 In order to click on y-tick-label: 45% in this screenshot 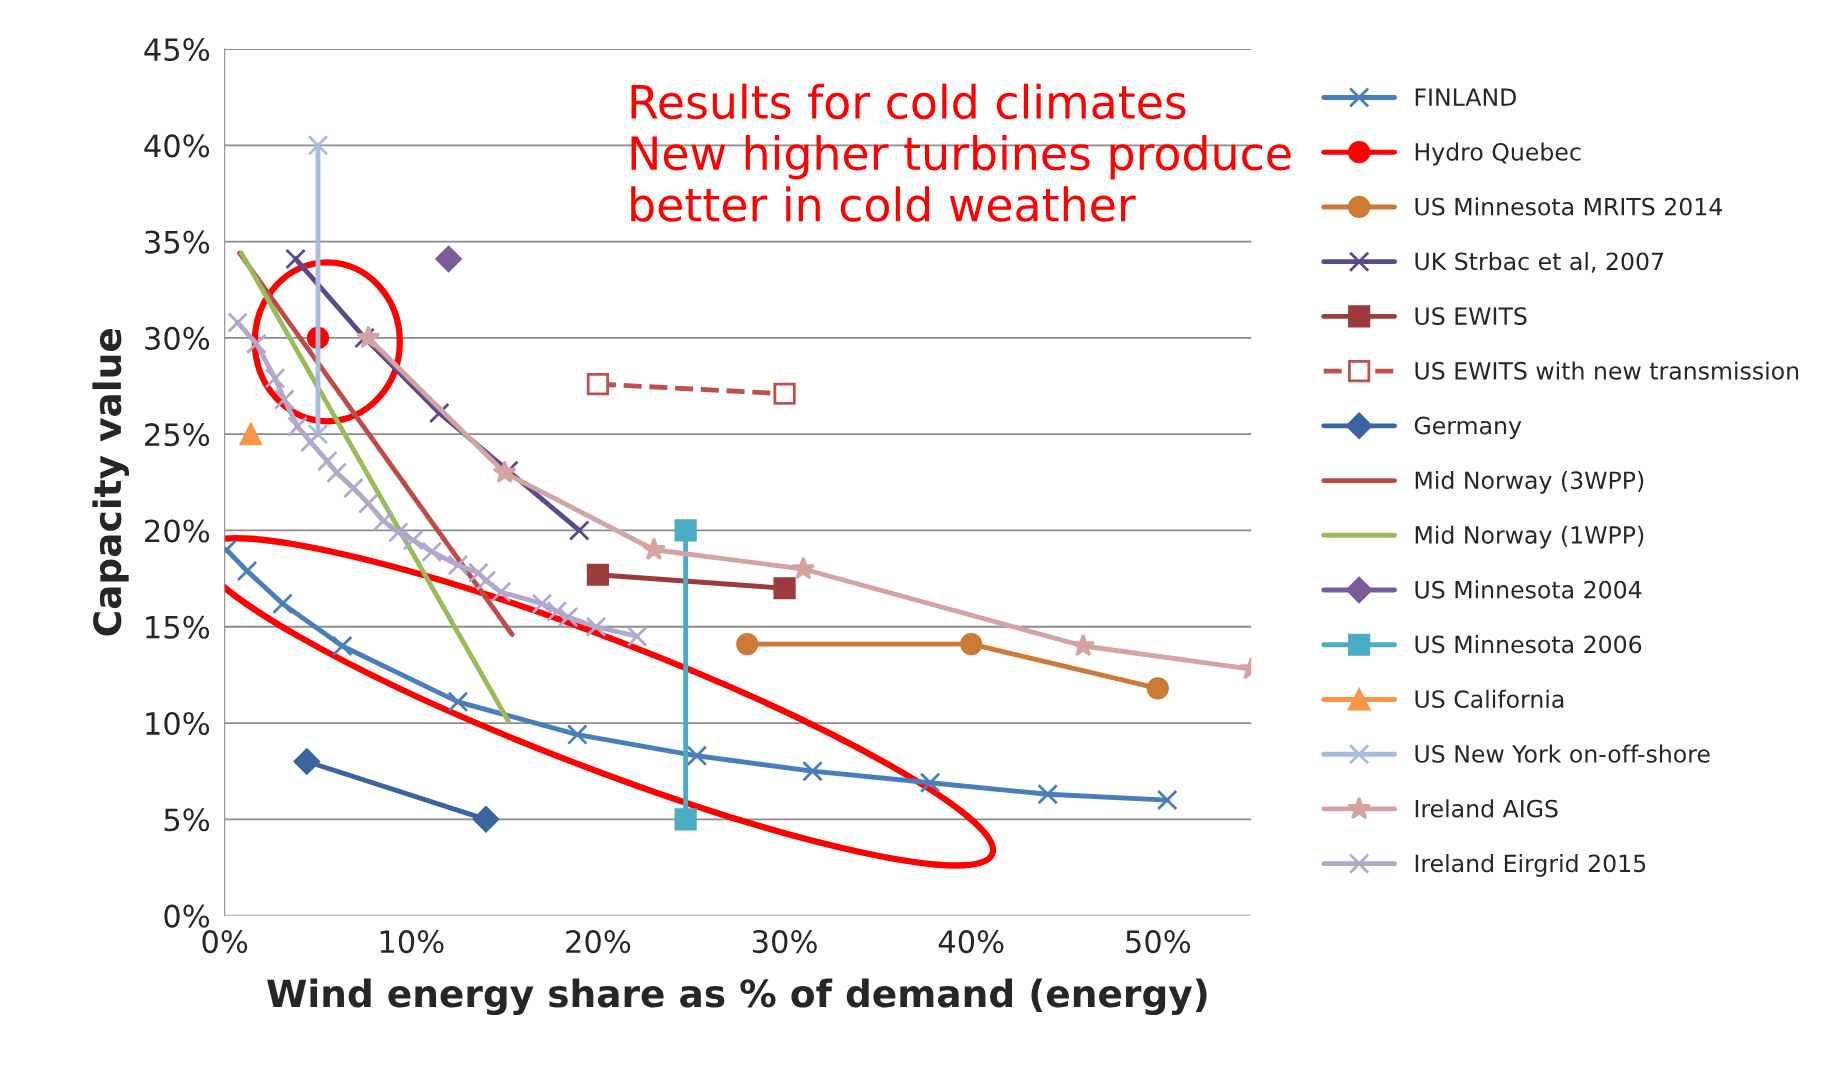, I will do `click(177, 49)`.